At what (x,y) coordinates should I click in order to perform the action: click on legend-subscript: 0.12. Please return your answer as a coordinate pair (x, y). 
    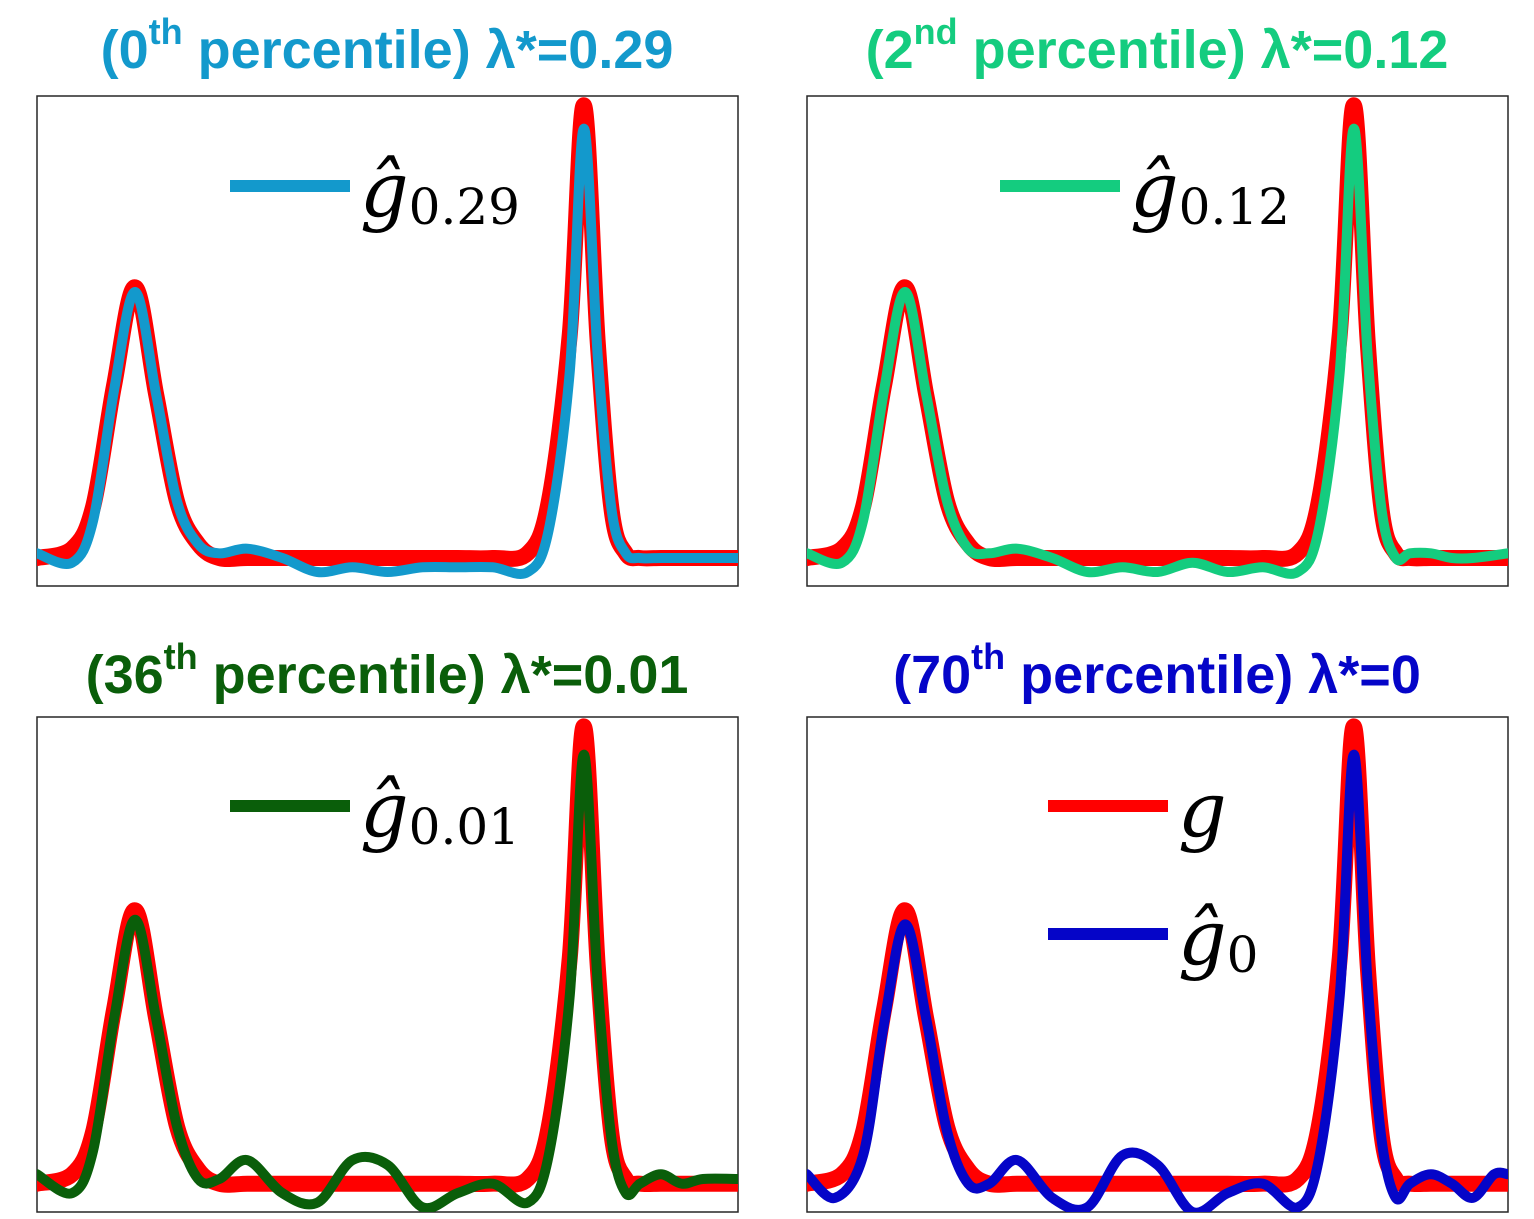
    Looking at the image, I should click on (1234, 207).